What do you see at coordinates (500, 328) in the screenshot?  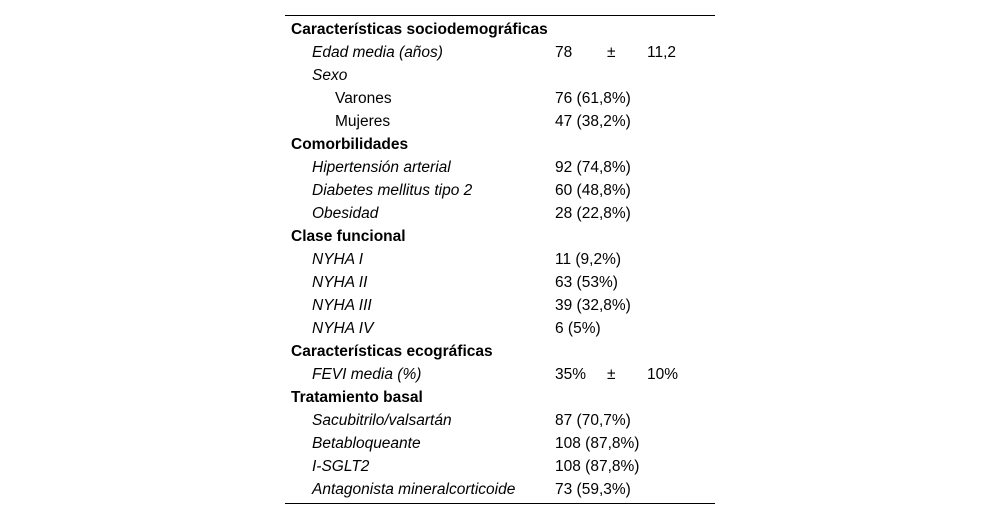 I see `table-row: NYHA IV 6 (5%)` at bounding box center [500, 328].